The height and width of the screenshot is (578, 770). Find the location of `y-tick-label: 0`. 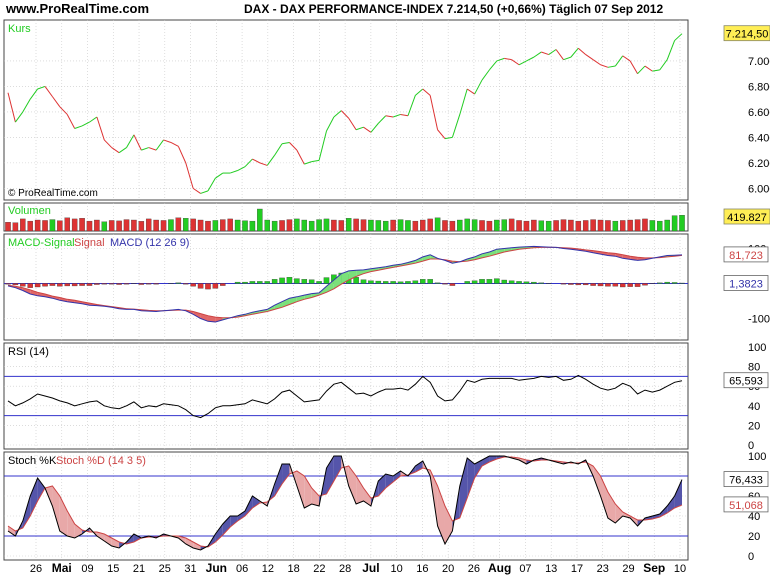

y-tick-label: 0 is located at coordinates (751, 557).